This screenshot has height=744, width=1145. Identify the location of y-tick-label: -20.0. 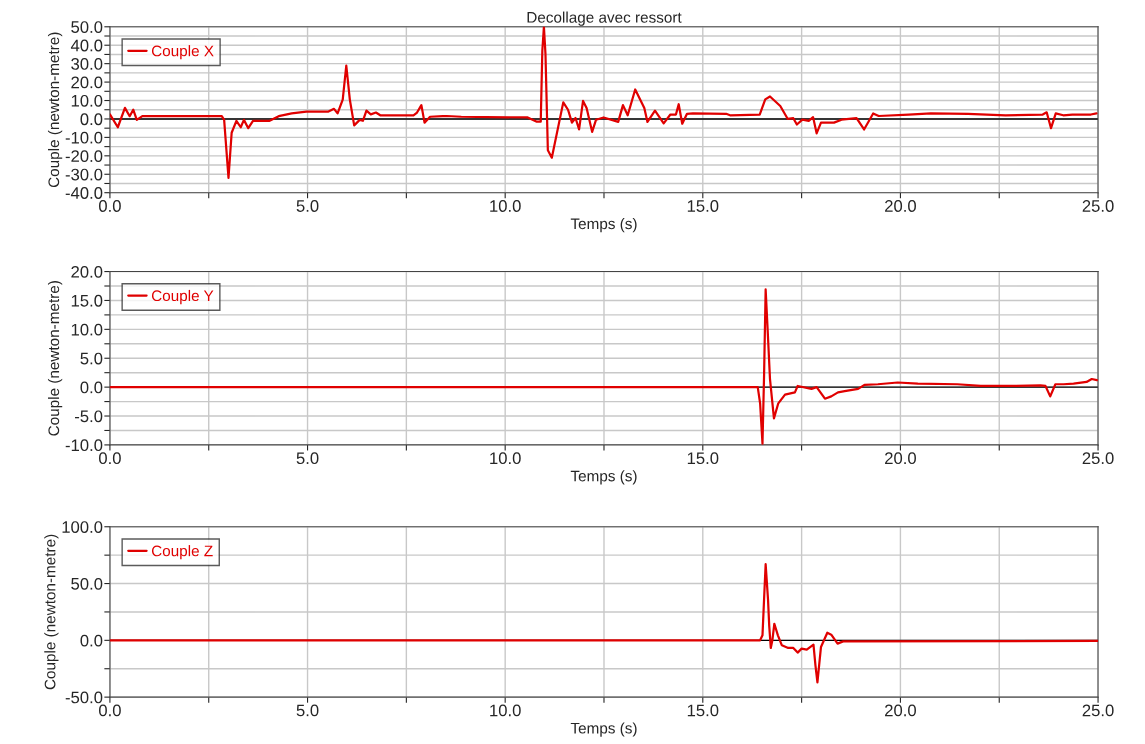
(84, 156).